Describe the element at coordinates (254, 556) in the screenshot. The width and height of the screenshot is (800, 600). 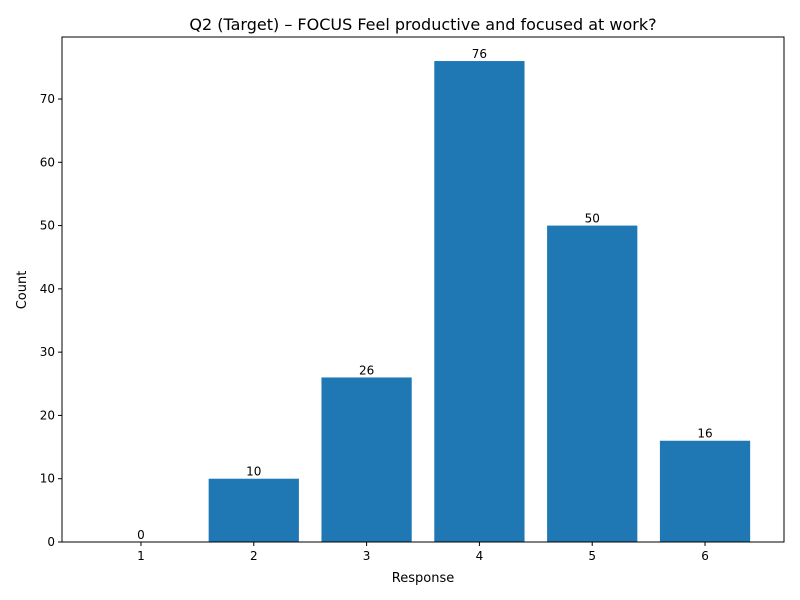
I see `x-tick-label-2: 2` at that location.